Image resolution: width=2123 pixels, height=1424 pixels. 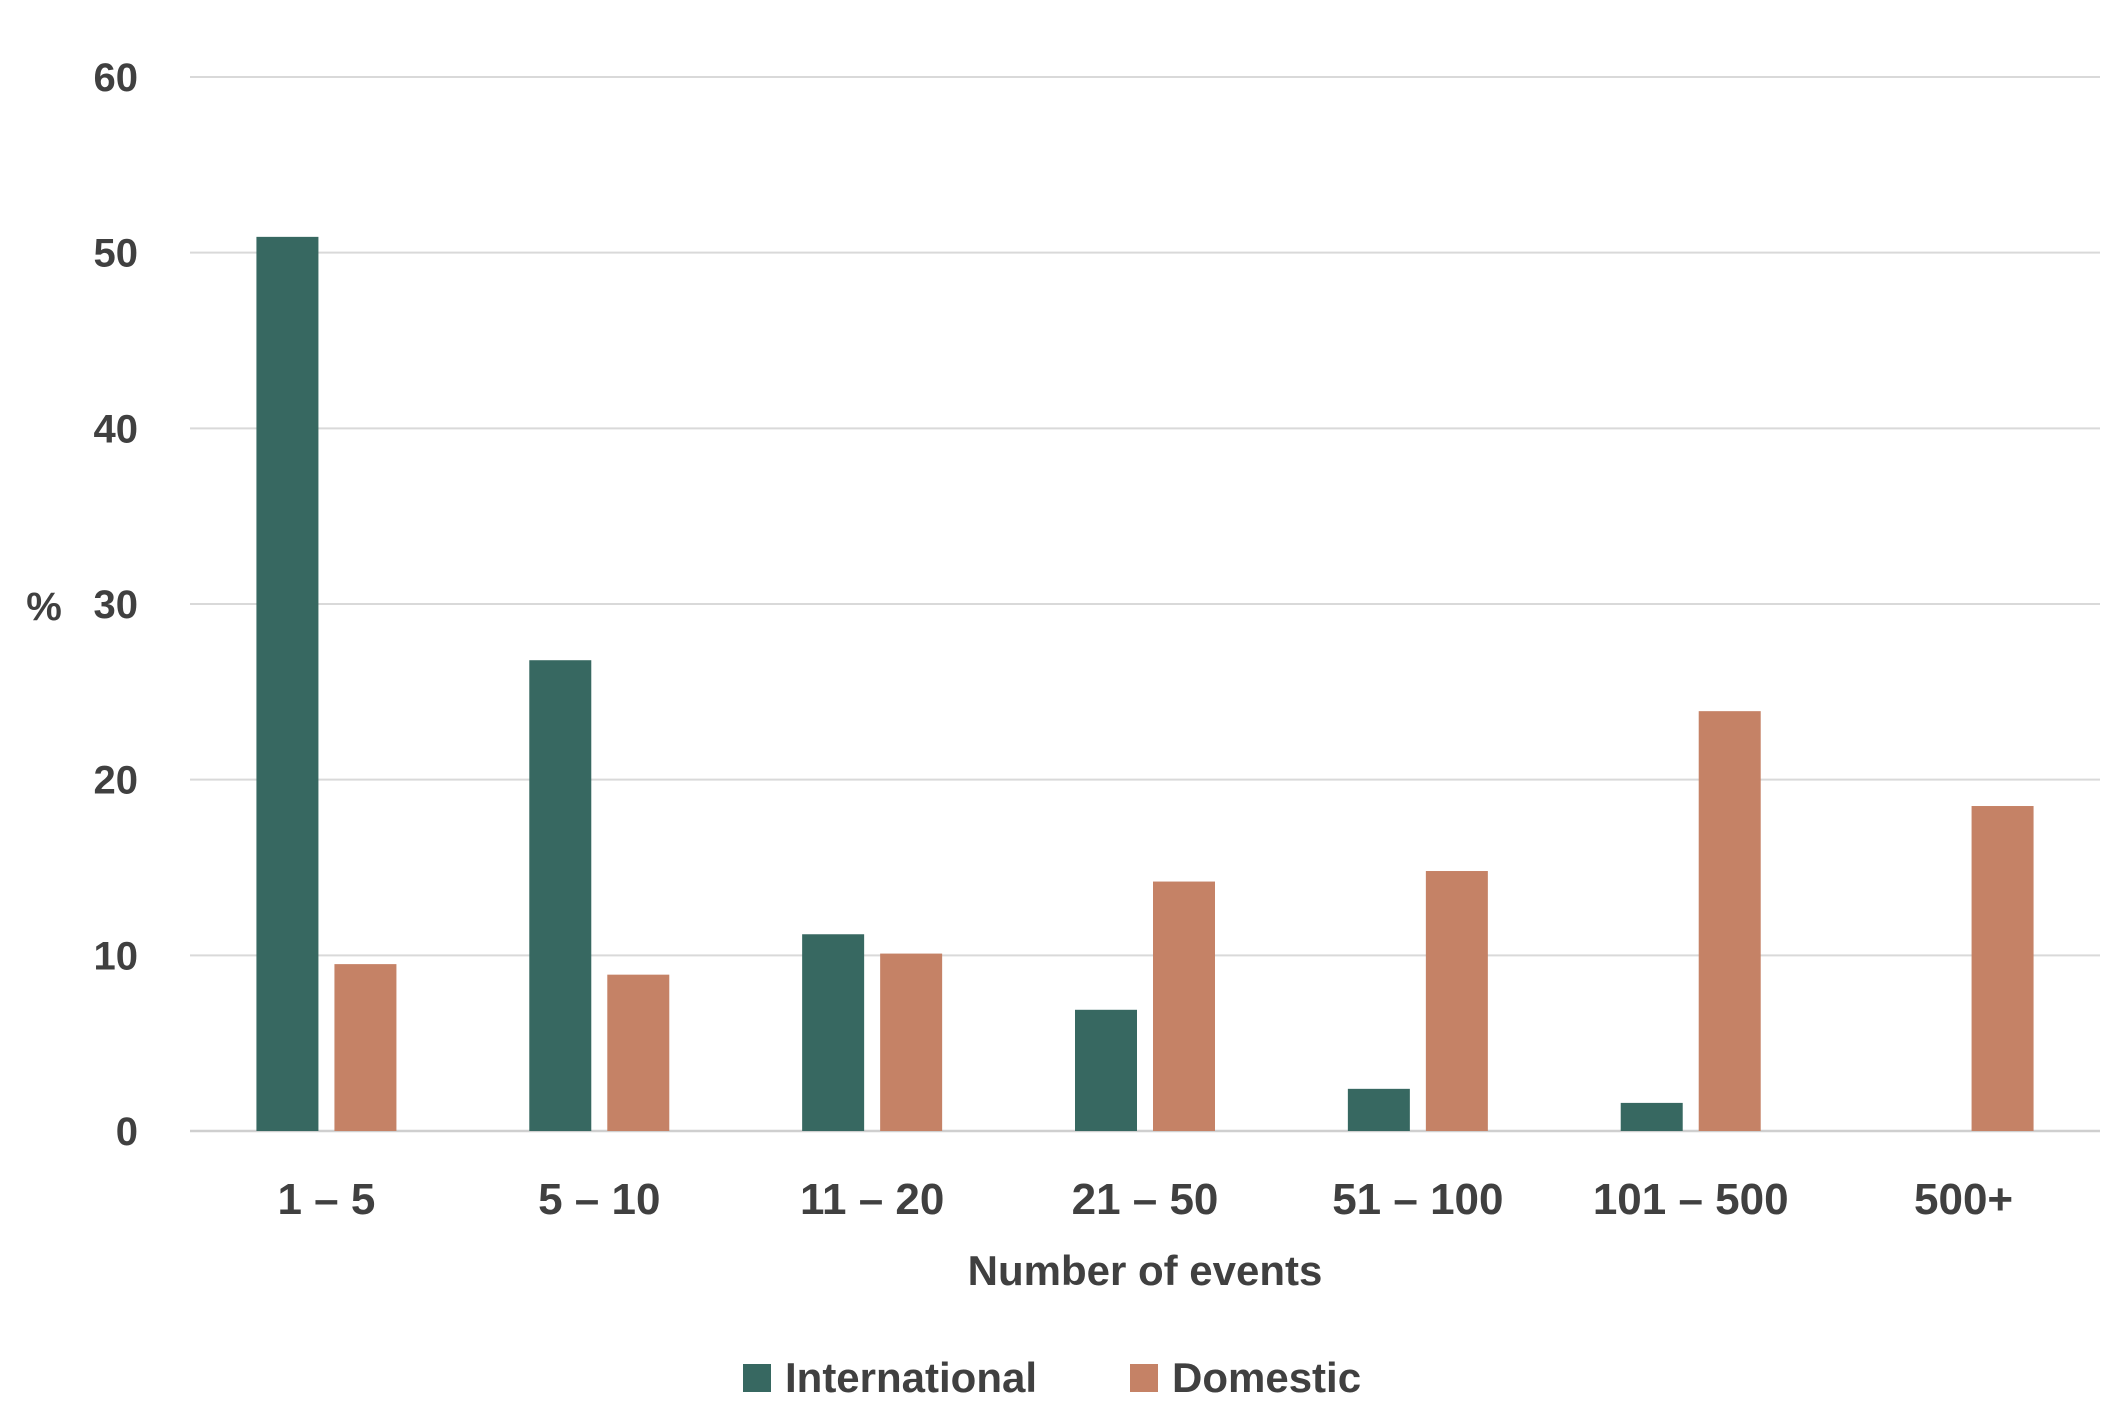 I want to click on legend-label-domestic: Domestic, so click(x=1266, y=1377).